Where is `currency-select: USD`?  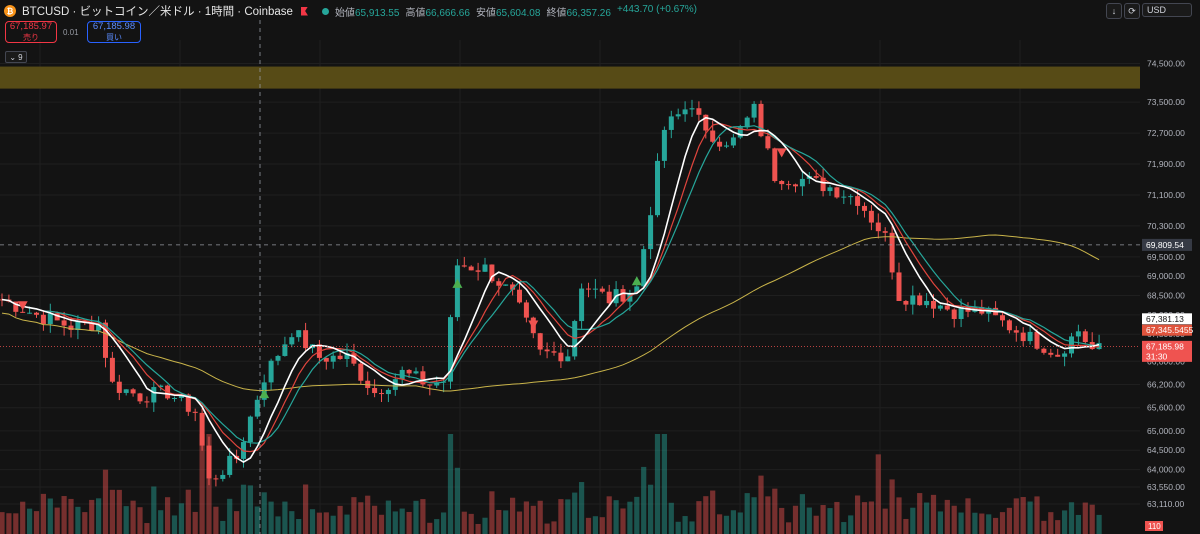
currency-select: USD is located at coordinates (1167, 10).